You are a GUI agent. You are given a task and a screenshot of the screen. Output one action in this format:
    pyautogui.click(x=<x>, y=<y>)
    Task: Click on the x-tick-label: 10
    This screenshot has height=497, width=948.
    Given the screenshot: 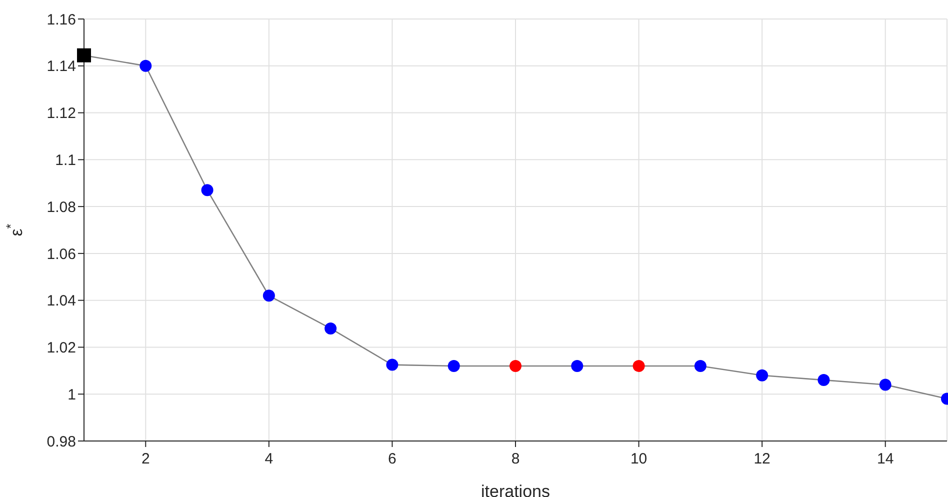 What is the action you would take?
    pyautogui.click(x=639, y=459)
    